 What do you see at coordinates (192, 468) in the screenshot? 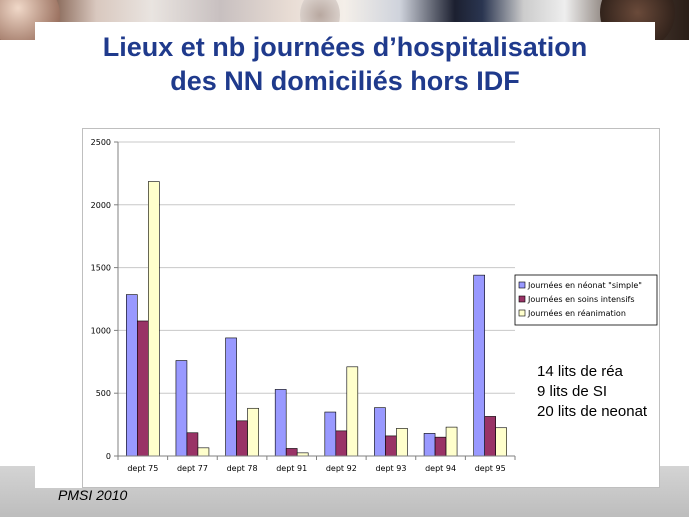
I see `x-tick-label: dept 77` at bounding box center [192, 468].